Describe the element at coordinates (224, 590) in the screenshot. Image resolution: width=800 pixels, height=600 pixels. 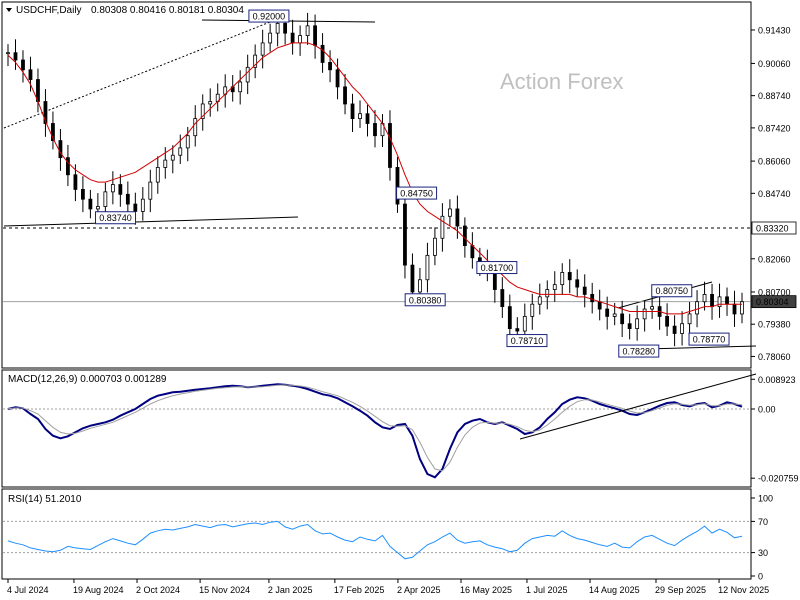
I see `time-tick-label: 15 Nov 2024` at that location.